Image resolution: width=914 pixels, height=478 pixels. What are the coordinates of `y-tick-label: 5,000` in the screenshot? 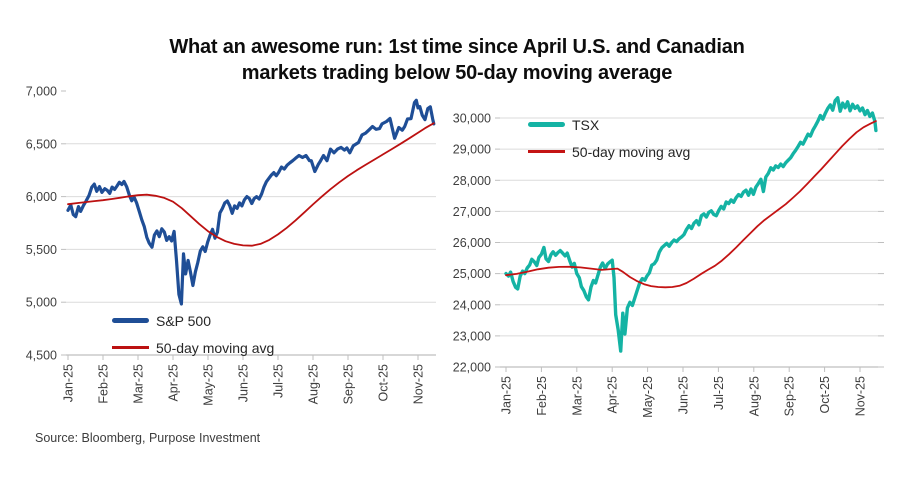 It's located at (41, 303).